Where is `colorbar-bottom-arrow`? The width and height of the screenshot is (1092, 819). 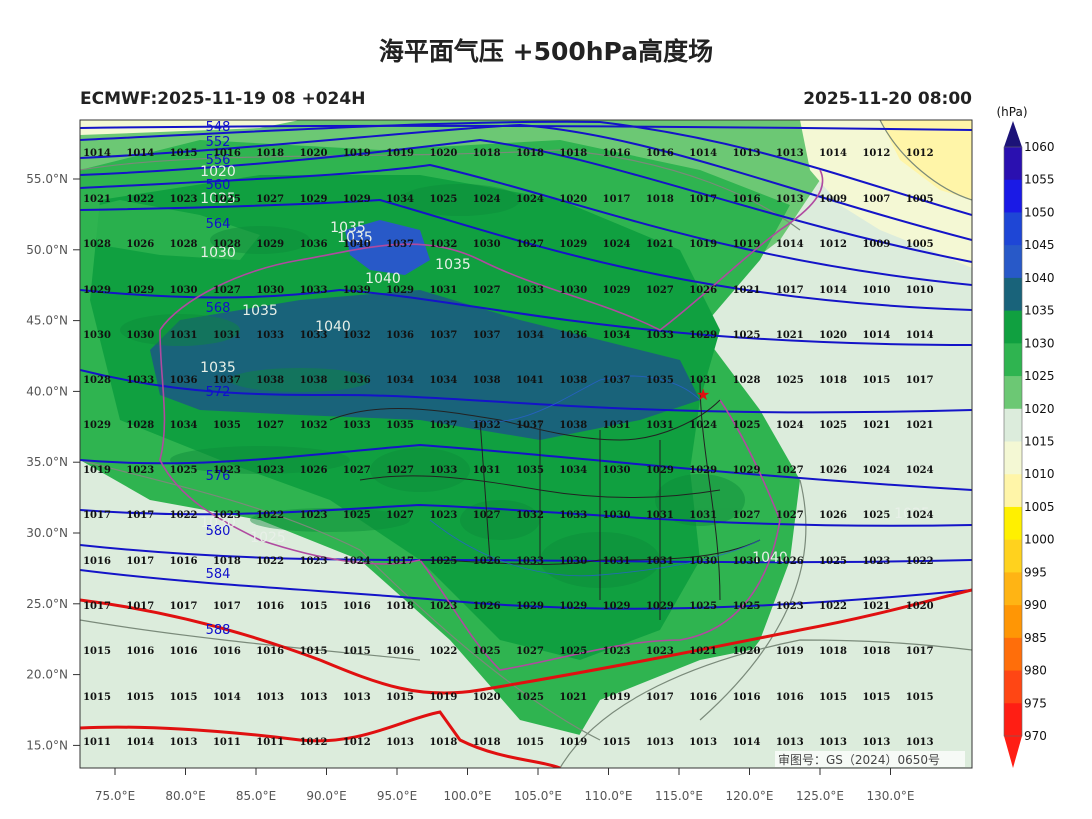 colorbar-bottom-arrow is located at coordinates (1013, 752).